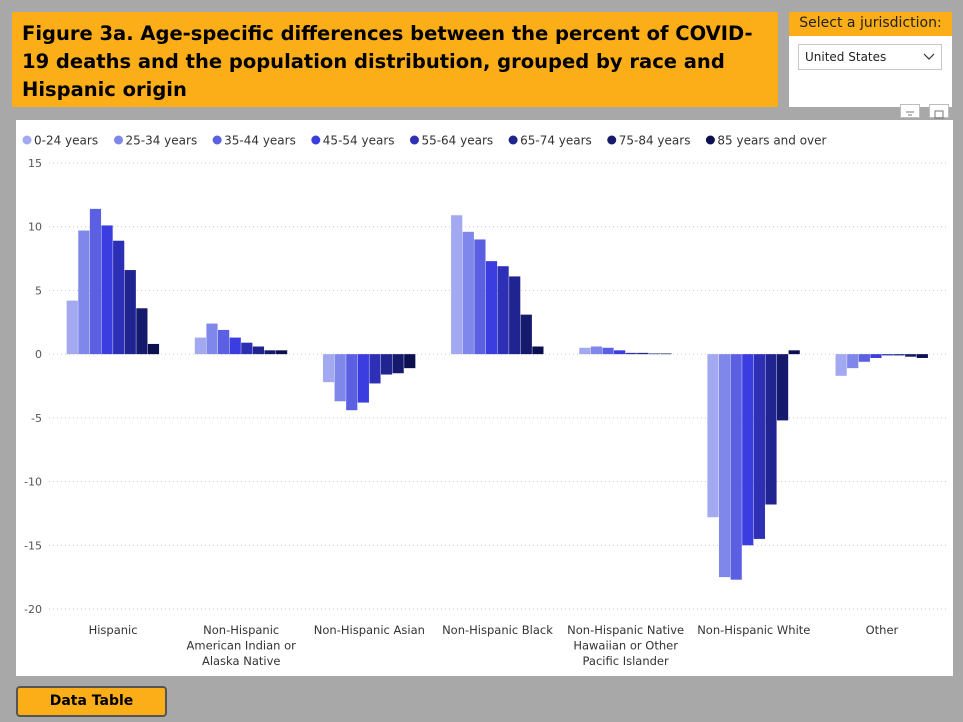  What do you see at coordinates (870, 24) in the screenshot?
I see `jurisdiction-label: Select a jurisdiction:` at bounding box center [870, 24].